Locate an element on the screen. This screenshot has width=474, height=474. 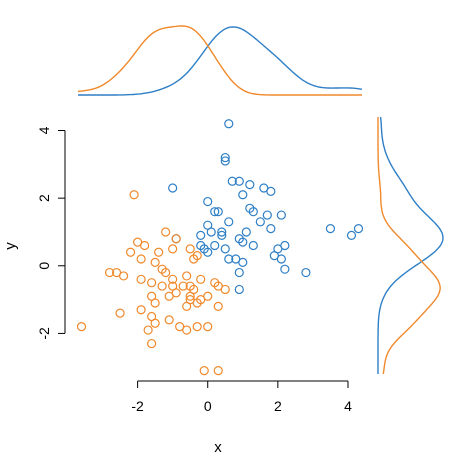
y-tick-label: 0 is located at coordinates (44, 266).